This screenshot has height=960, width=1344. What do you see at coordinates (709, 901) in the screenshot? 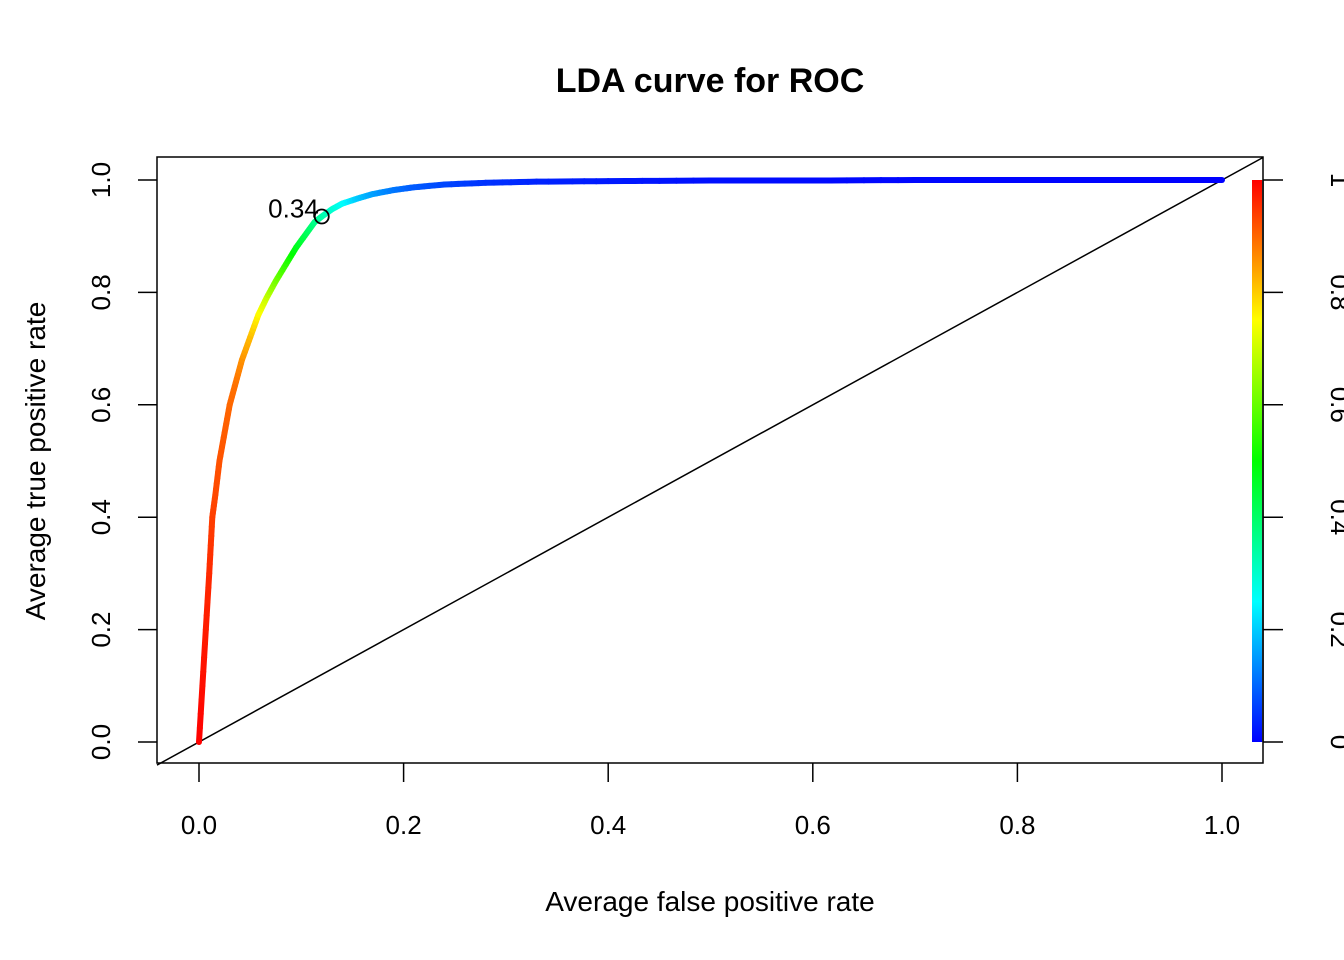
I see `x-axis-title: Average false positive rate` at bounding box center [709, 901].